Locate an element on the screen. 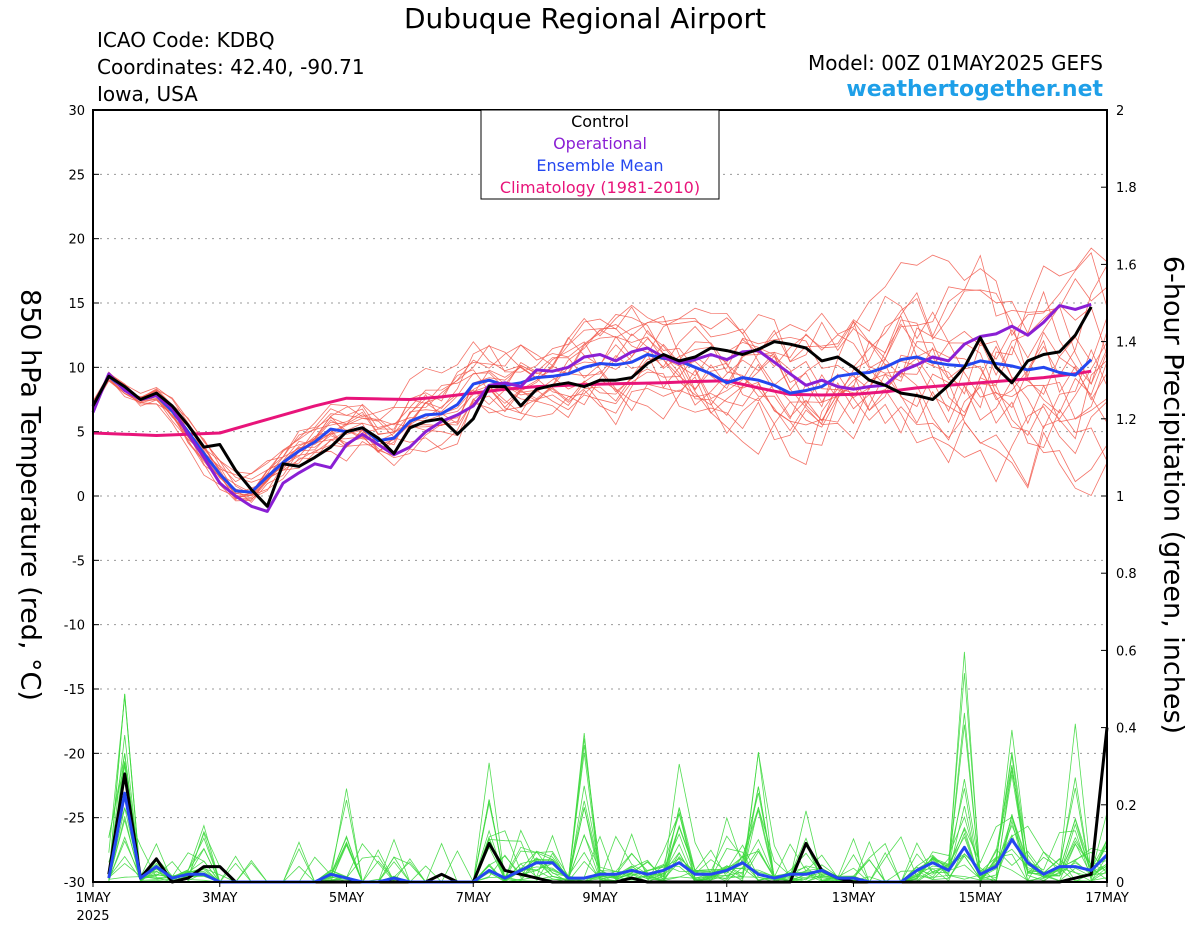 Image resolution: width=1200 pixels, height=927 pixels. y-right-tick-label: 0.8 is located at coordinates (1126, 574).